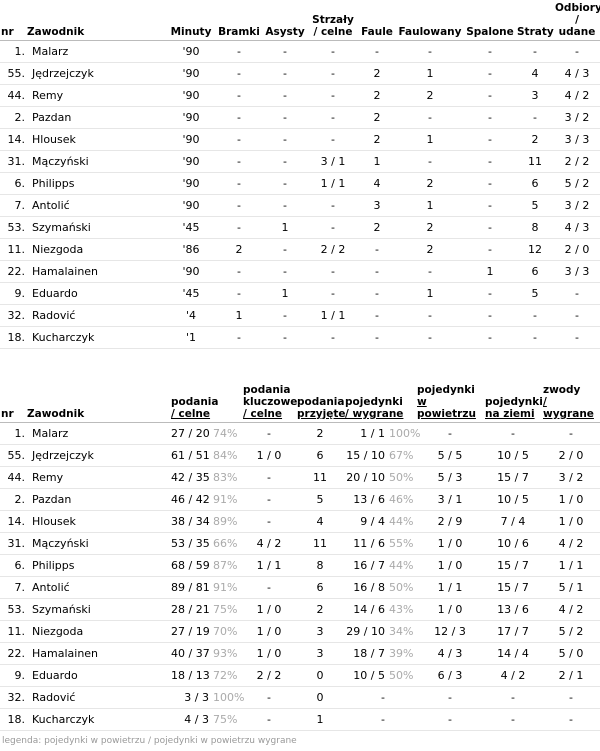  I want to click on duels-percent: 50%, so click(401, 477).